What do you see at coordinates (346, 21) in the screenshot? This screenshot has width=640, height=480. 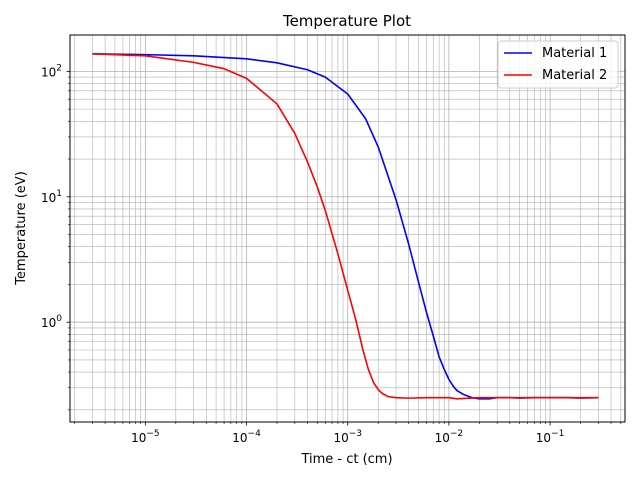 I see `chart-title: Temperature Plot` at bounding box center [346, 21].